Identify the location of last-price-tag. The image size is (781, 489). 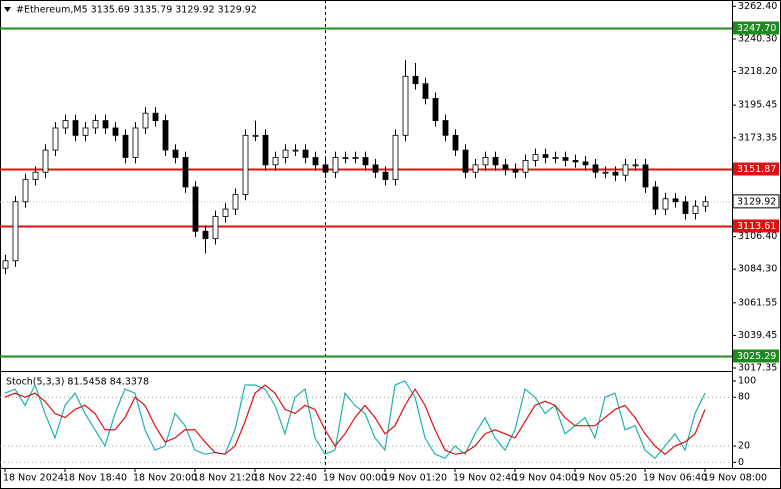
(756, 201).